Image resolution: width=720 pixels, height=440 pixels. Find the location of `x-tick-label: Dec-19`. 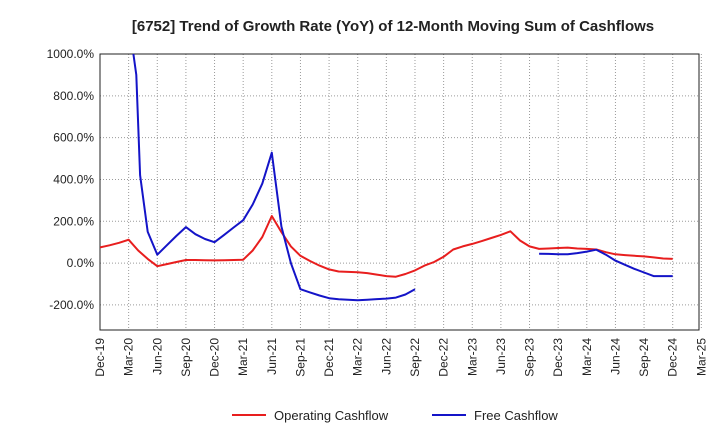

x-tick-label: Dec-19 is located at coordinates (100, 357).